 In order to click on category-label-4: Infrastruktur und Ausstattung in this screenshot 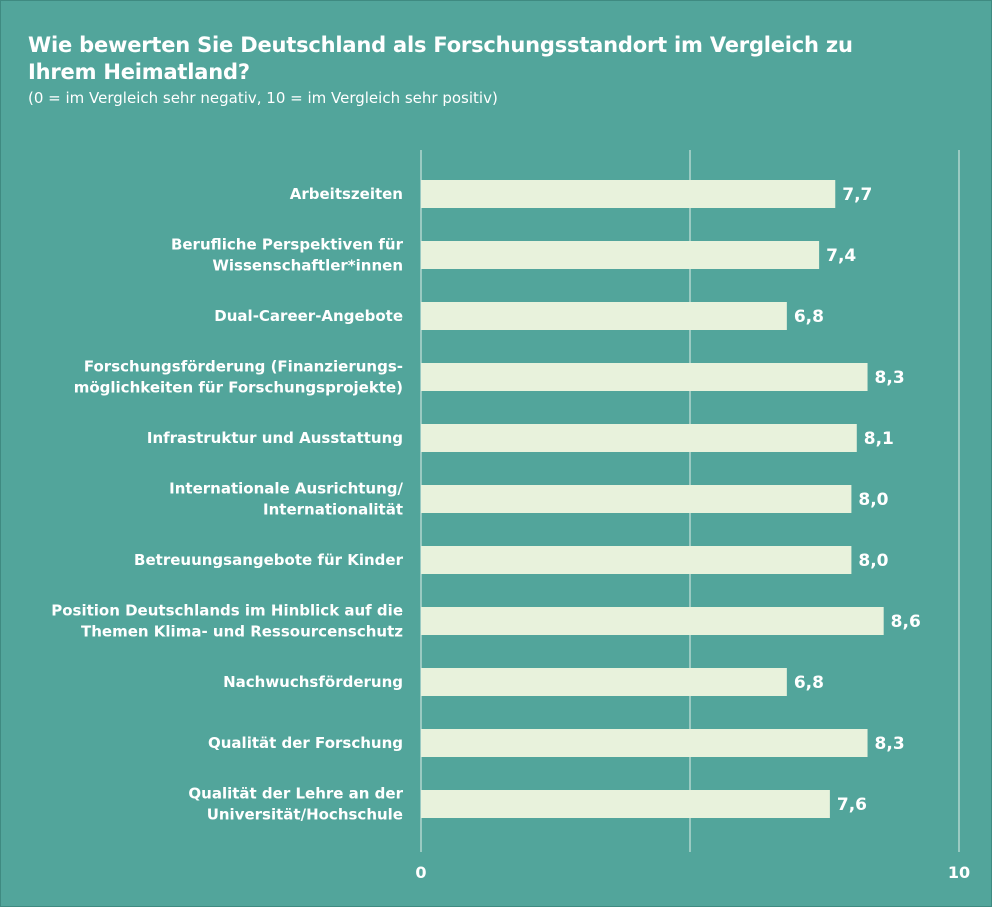, I will do `click(275, 438)`.